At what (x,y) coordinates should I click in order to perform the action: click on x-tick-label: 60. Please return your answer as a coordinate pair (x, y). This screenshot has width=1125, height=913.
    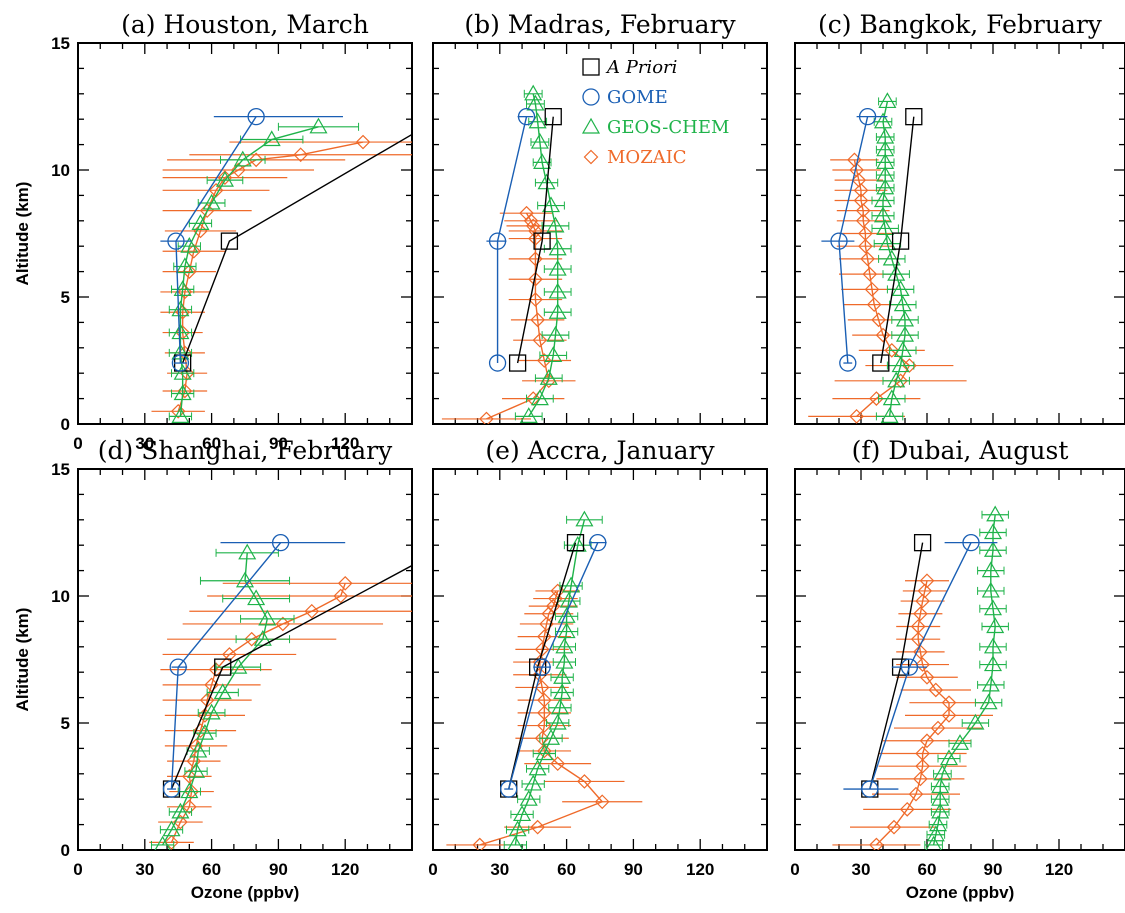
    Looking at the image, I should click on (927, 869).